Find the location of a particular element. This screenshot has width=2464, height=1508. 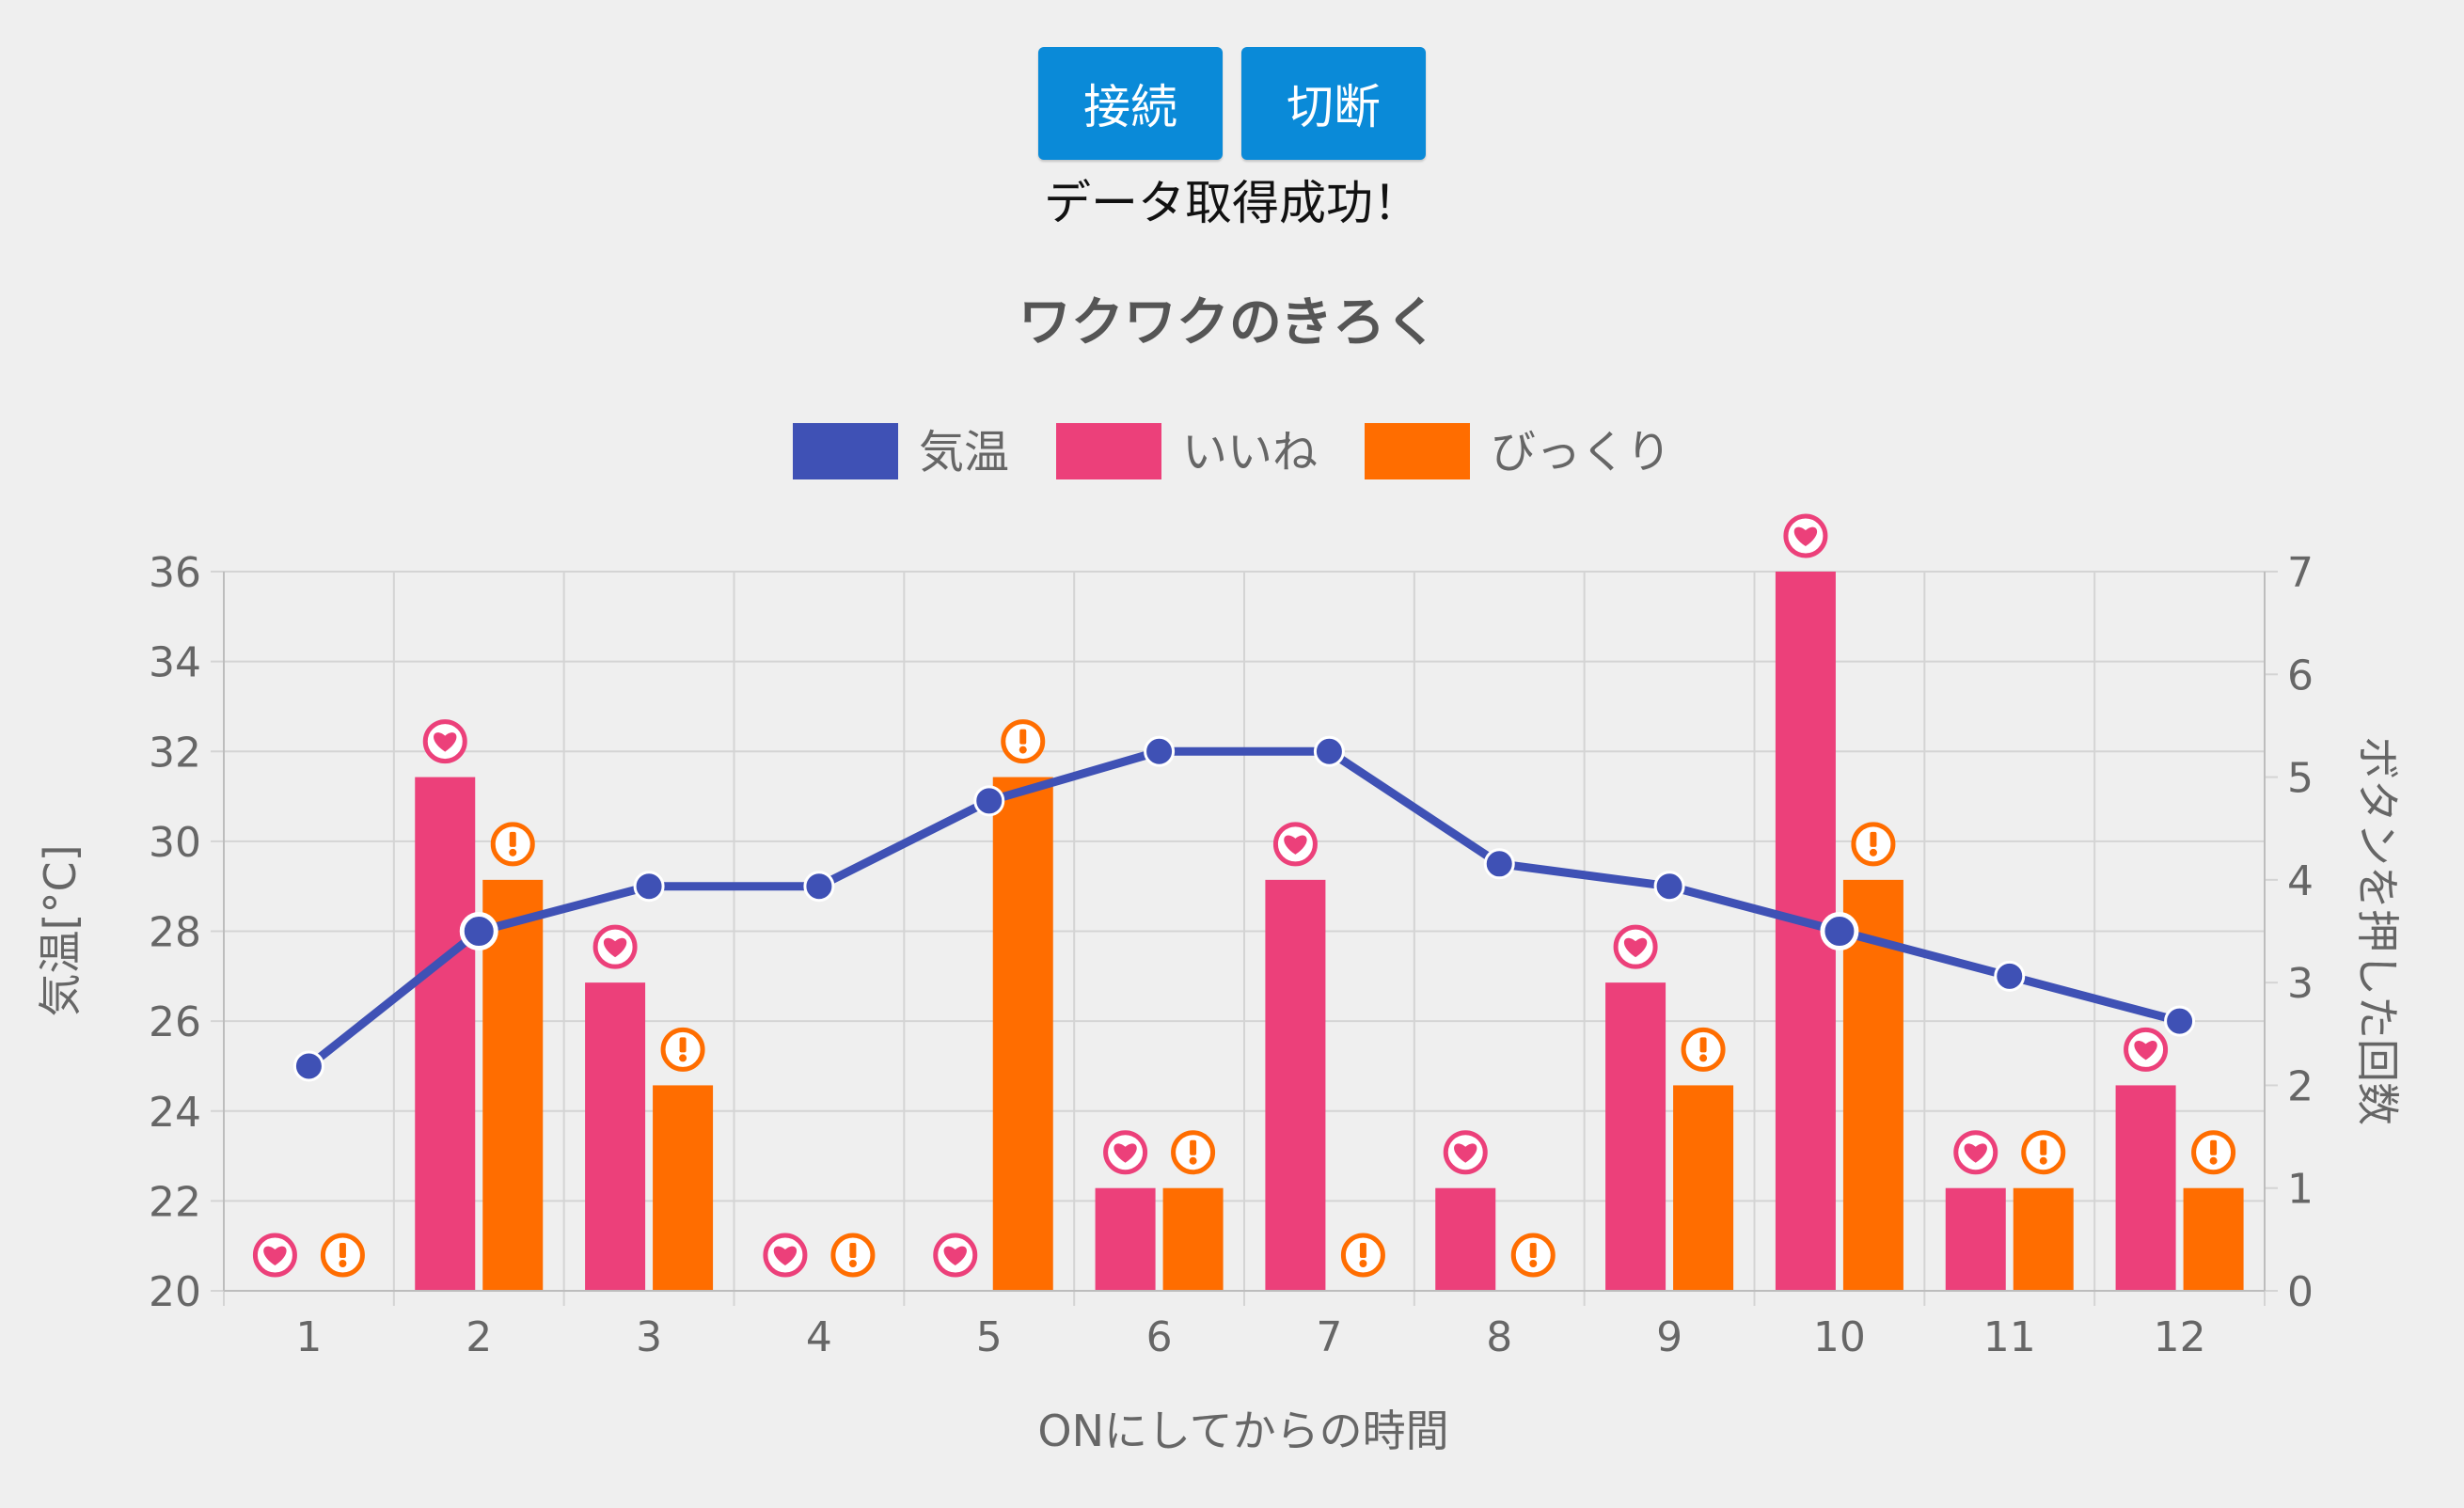

legend-item-1: いいね is located at coordinates (1187, 451).